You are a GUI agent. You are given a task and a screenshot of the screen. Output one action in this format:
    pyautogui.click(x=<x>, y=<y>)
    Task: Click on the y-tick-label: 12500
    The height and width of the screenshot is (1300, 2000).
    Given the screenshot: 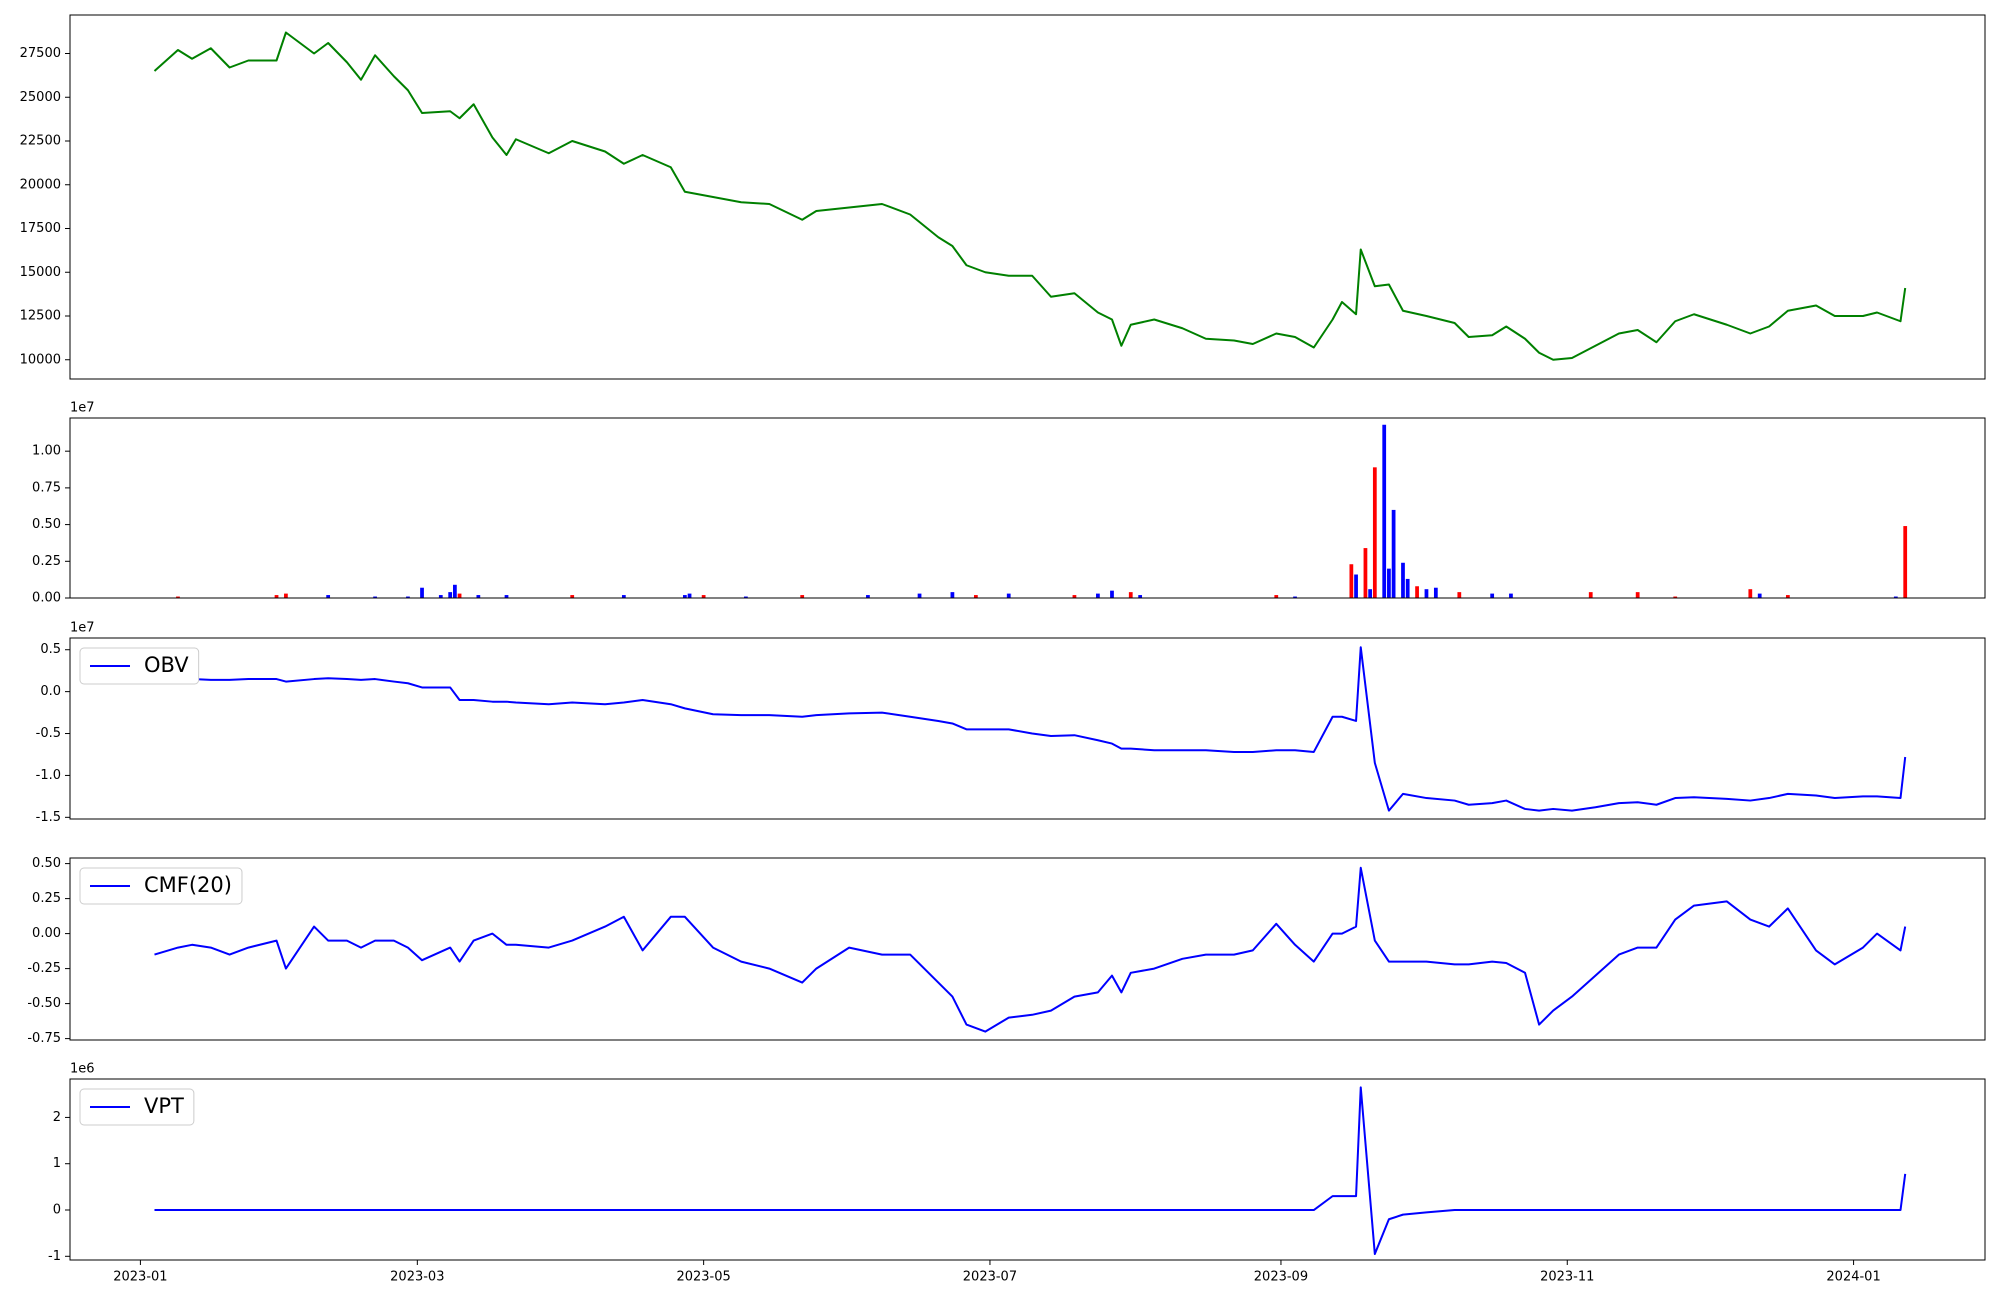 What is the action you would take?
    pyautogui.click(x=40, y=316)
    